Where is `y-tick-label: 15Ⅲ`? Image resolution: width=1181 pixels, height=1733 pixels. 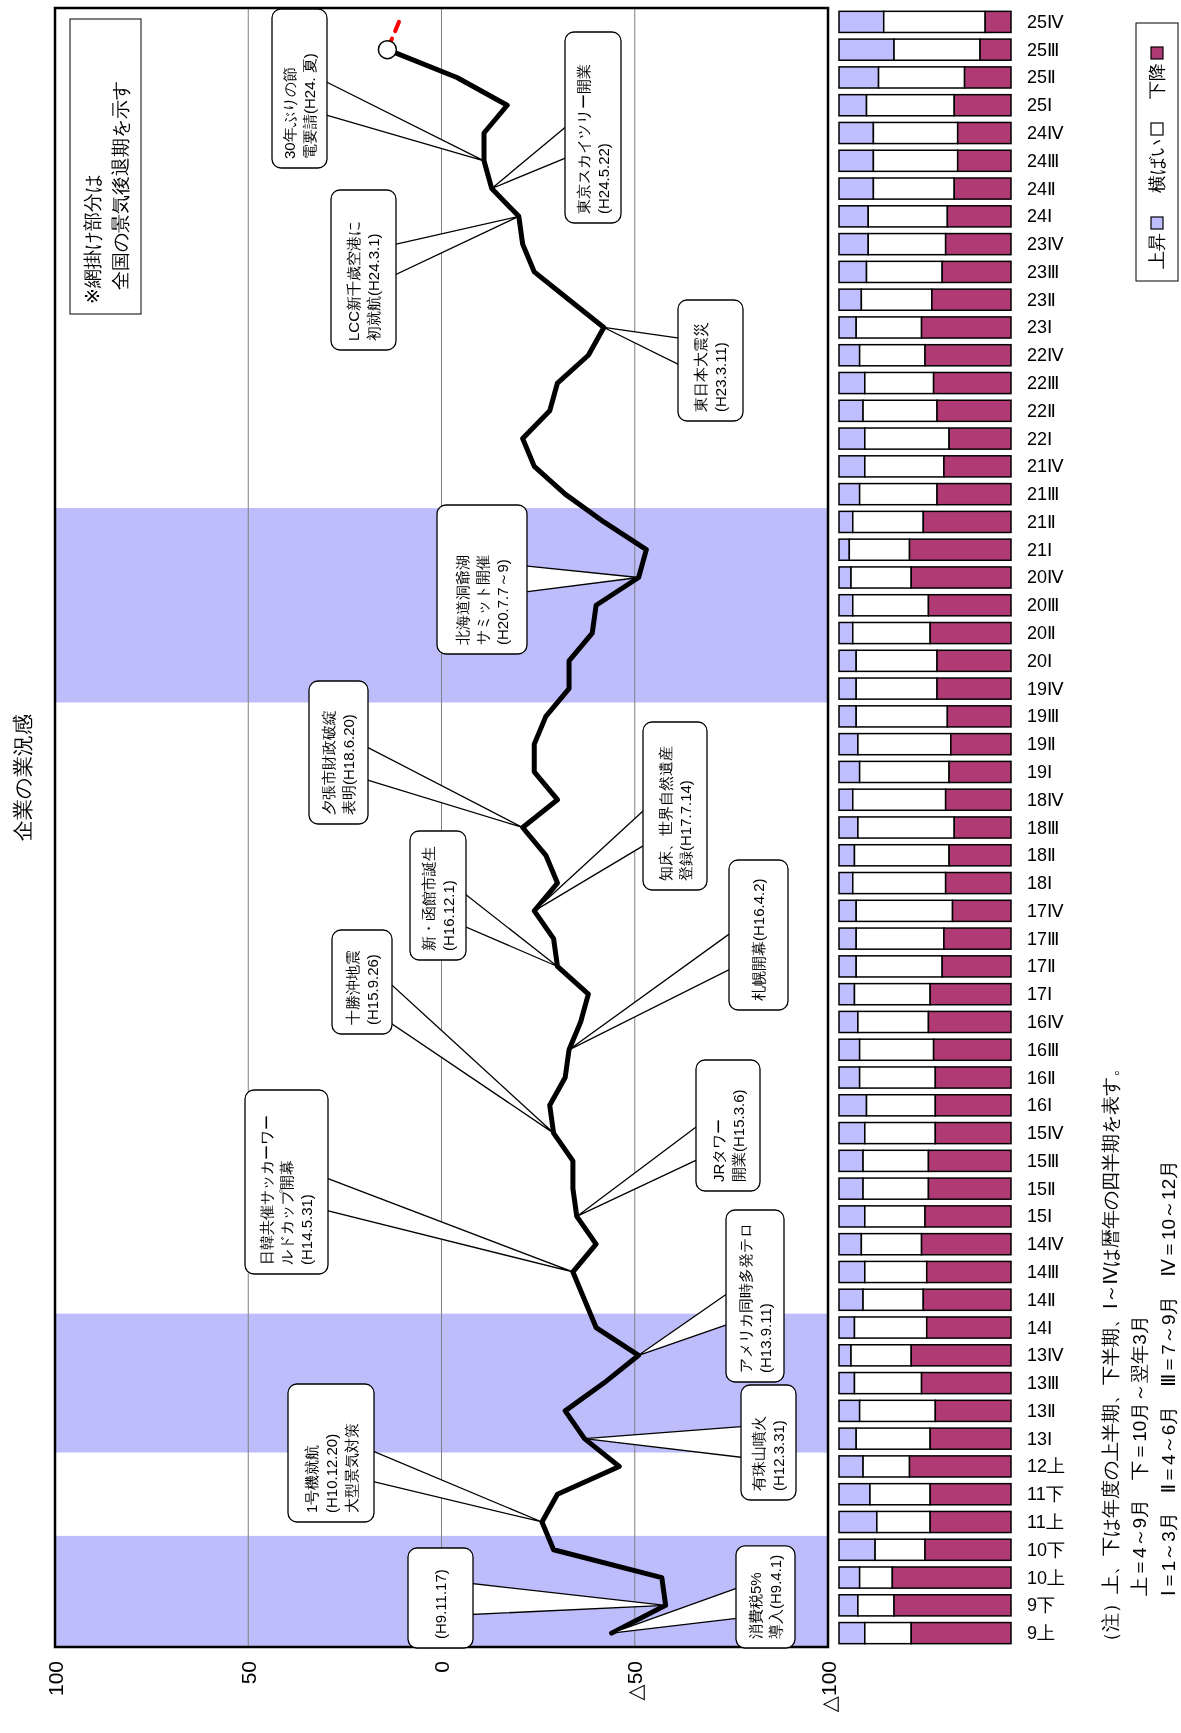
y-tick-label: 15Ⅲ is located at coordinates (1043, 1160).